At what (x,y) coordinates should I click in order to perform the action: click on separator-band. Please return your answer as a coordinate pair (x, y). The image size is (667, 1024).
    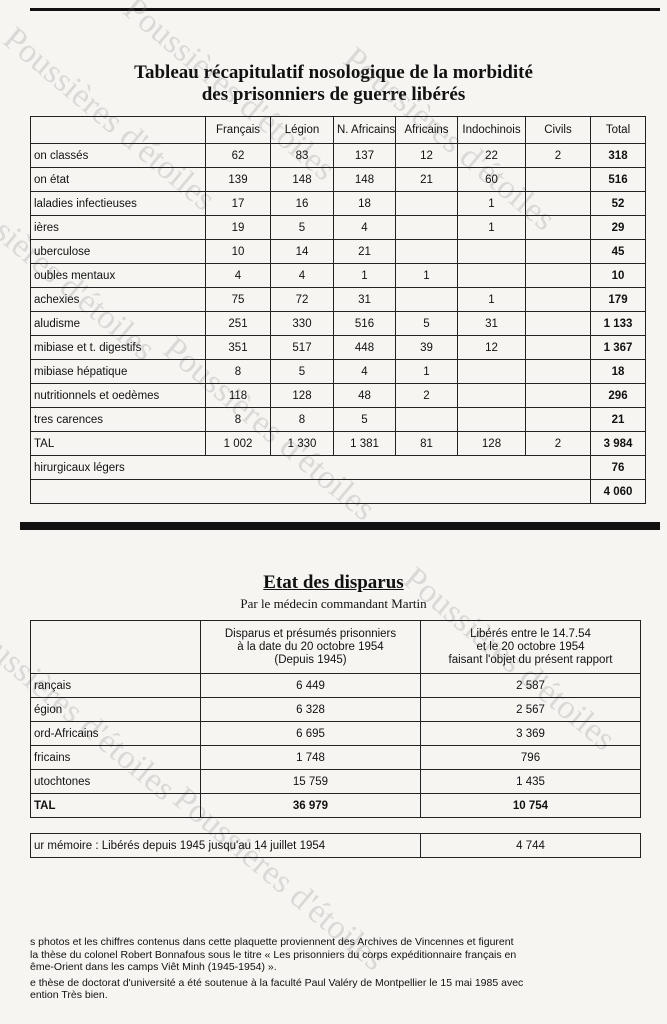
    Looking at the image, I should click on (340, 526).